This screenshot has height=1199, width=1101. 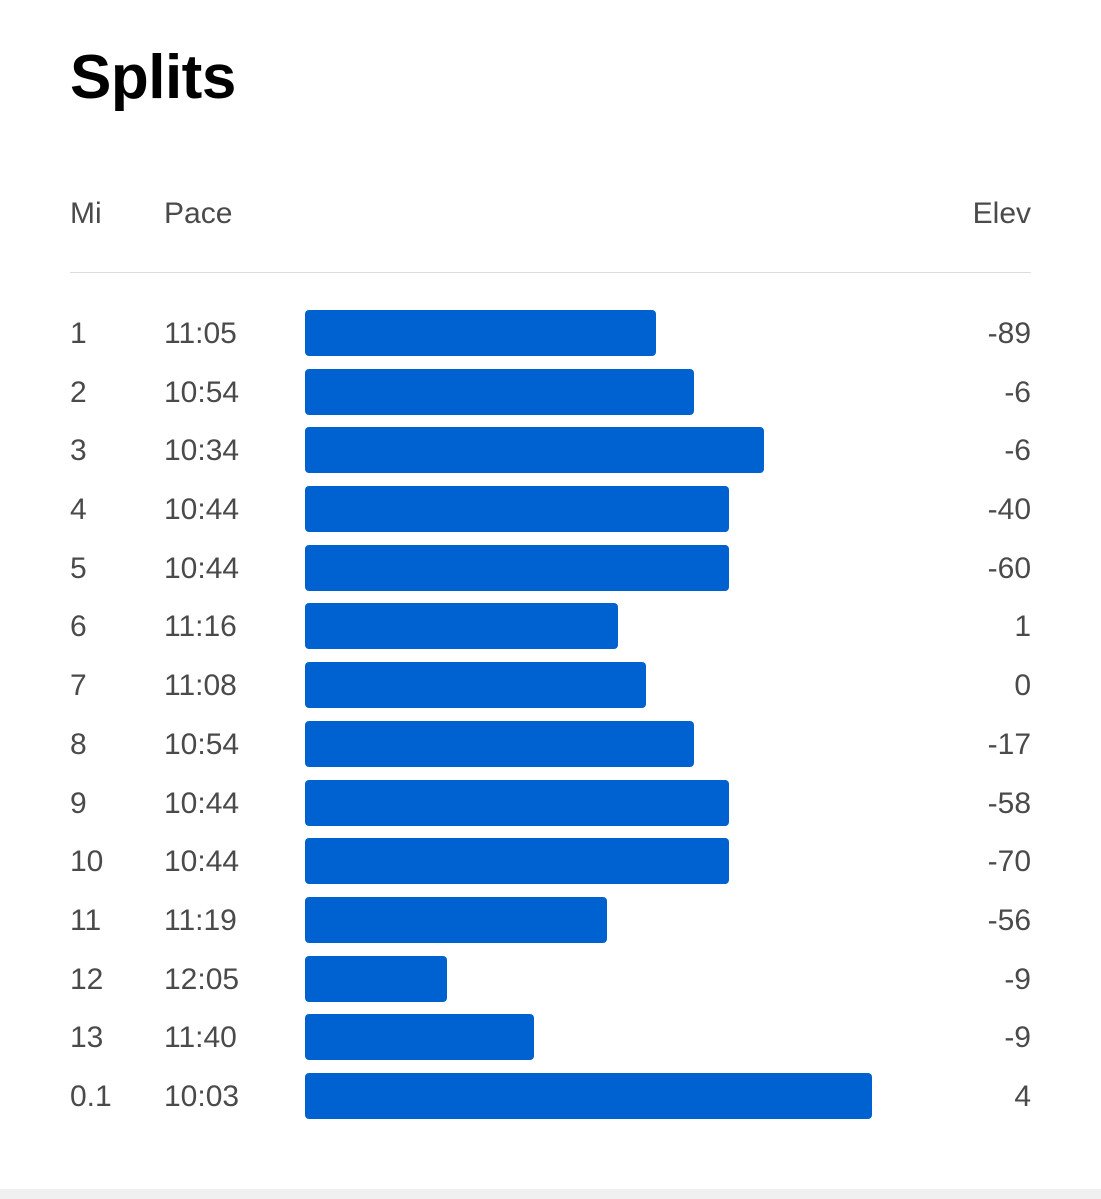 I want to click on split-mile: 2, so click(x=78, y=392).